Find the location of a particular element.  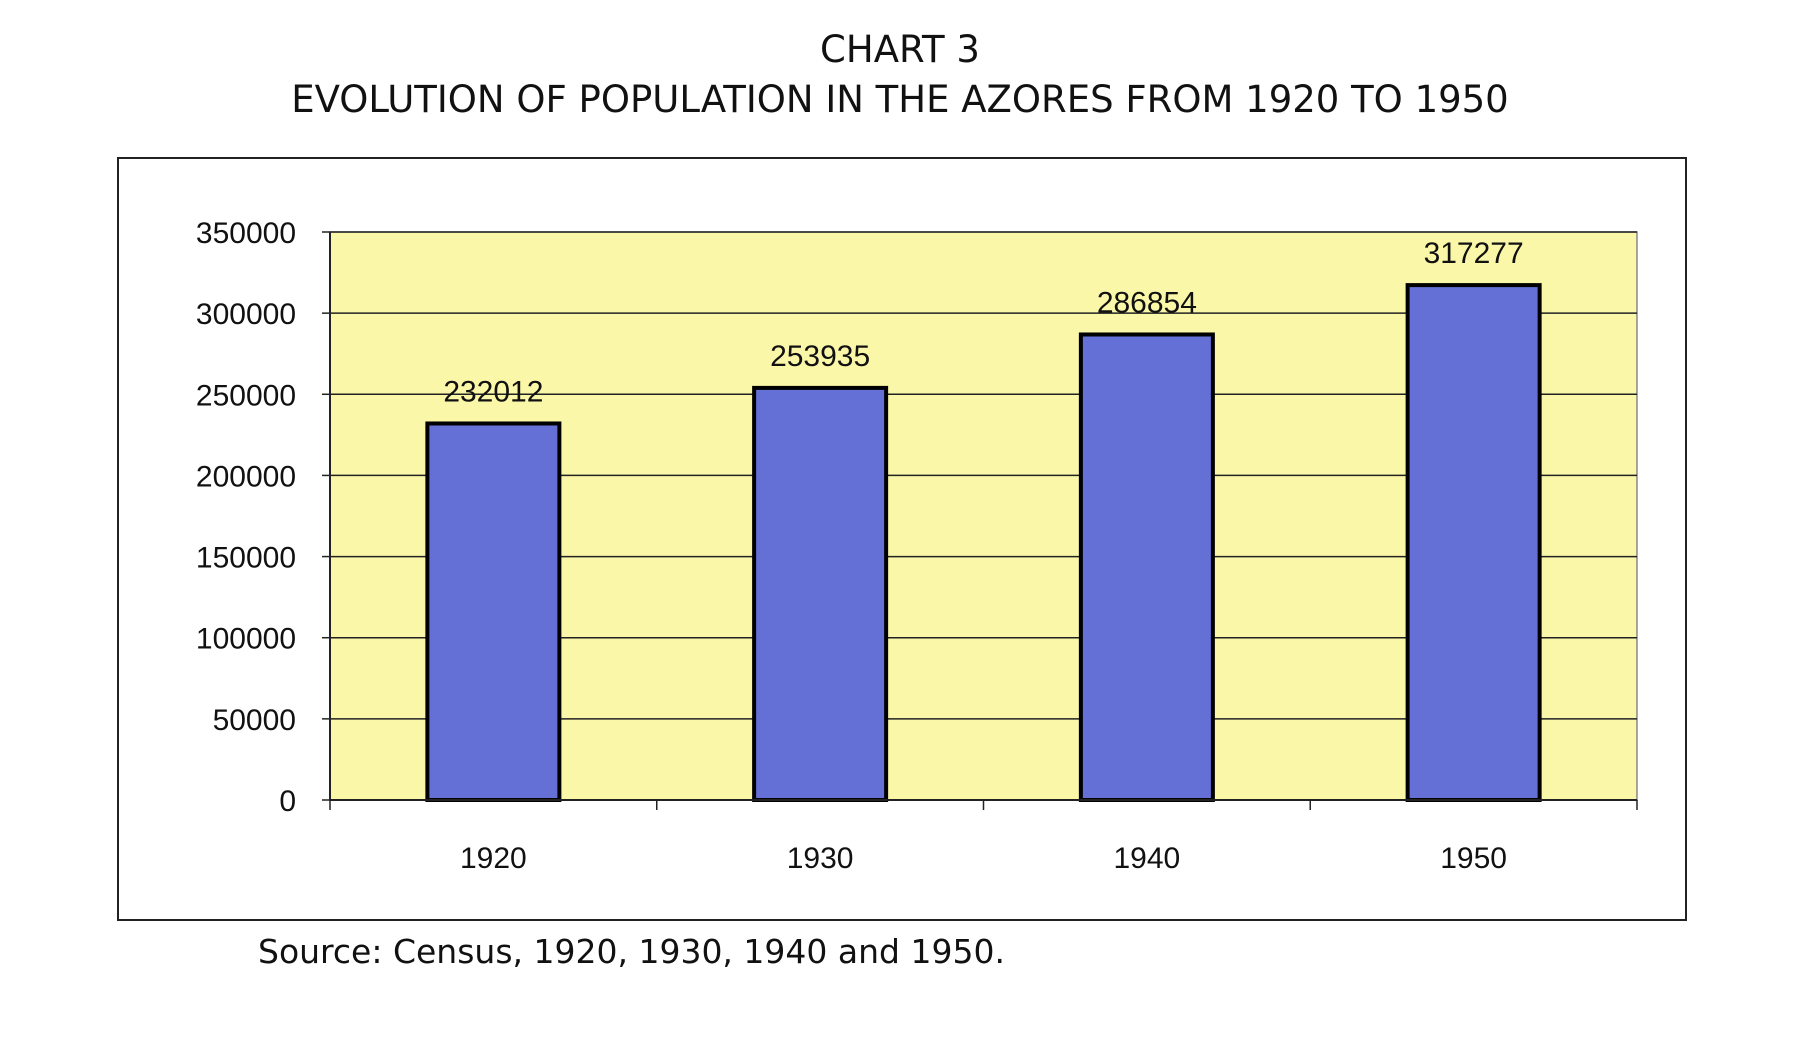

y-tick-label: 50000 is located at coordinates (254, 720).